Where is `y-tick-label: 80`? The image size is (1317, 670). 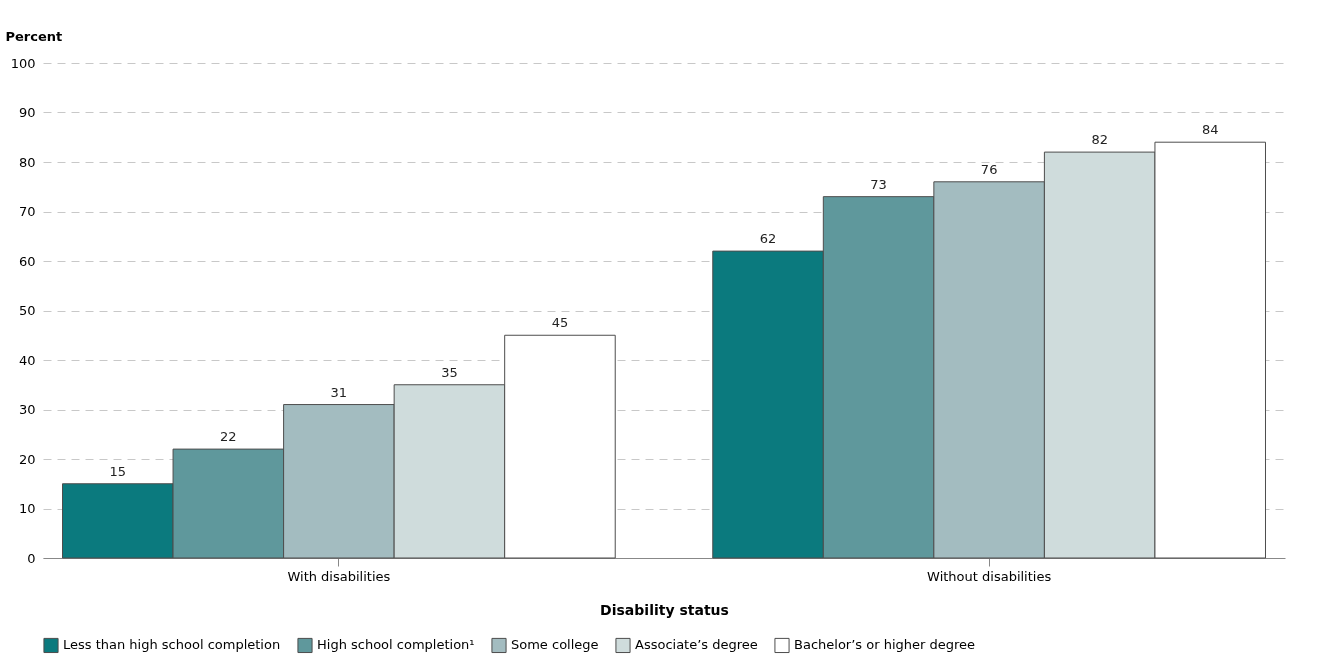
y-tick-label: 80 is located at coordinates (27, 162).